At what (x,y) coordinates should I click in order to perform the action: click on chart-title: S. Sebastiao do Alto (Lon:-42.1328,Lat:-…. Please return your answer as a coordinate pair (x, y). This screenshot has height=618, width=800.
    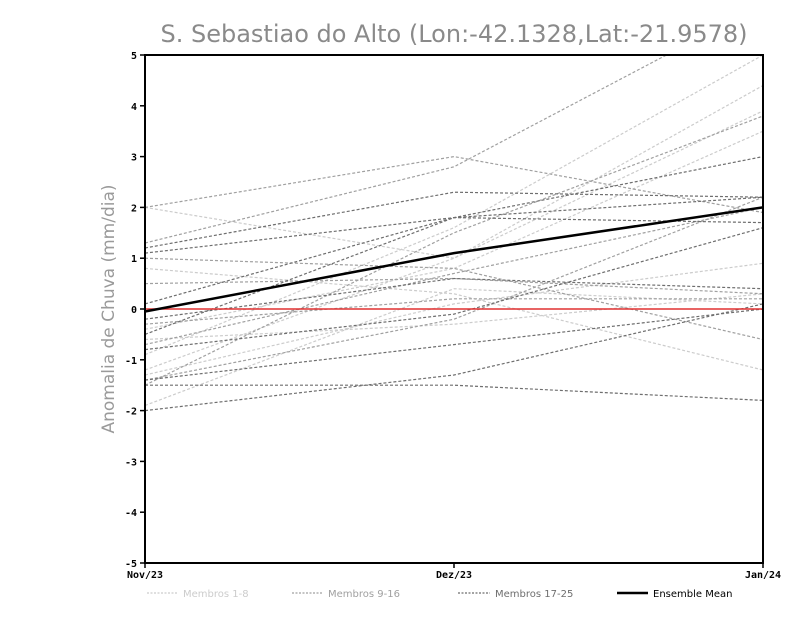
    Looking at the image, I should click on (453, 34).